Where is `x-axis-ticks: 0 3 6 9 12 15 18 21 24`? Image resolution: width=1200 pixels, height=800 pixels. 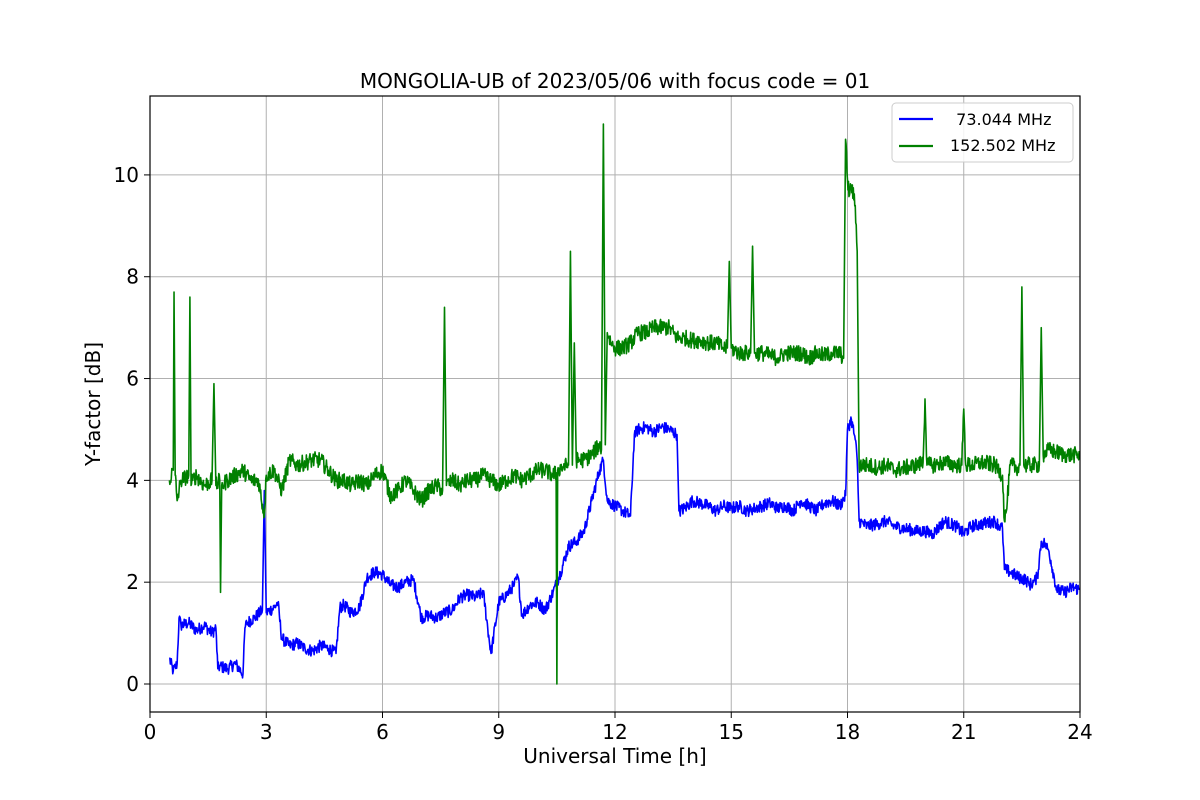 x-axis-ticks: 0 3 6 9 12 15 18 21 24 is located at coordinates (618, 728).